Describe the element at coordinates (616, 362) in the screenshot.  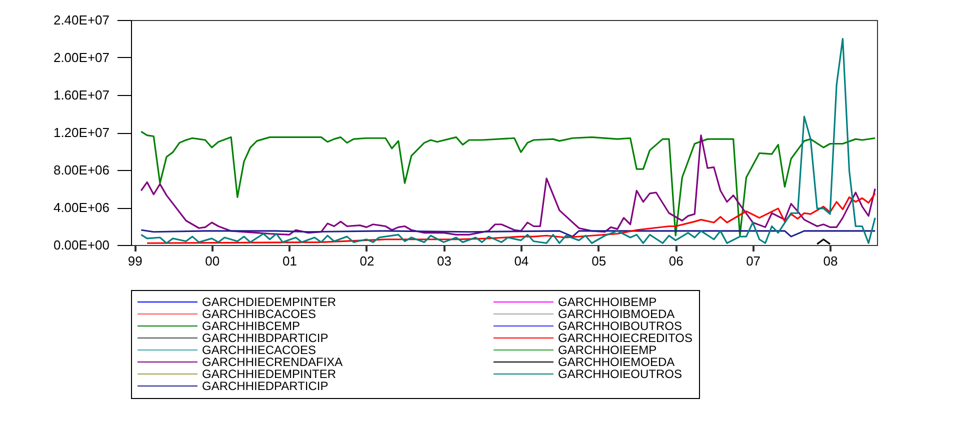
I see `legend-label: GARCHHOIEMOEDA` at that location.